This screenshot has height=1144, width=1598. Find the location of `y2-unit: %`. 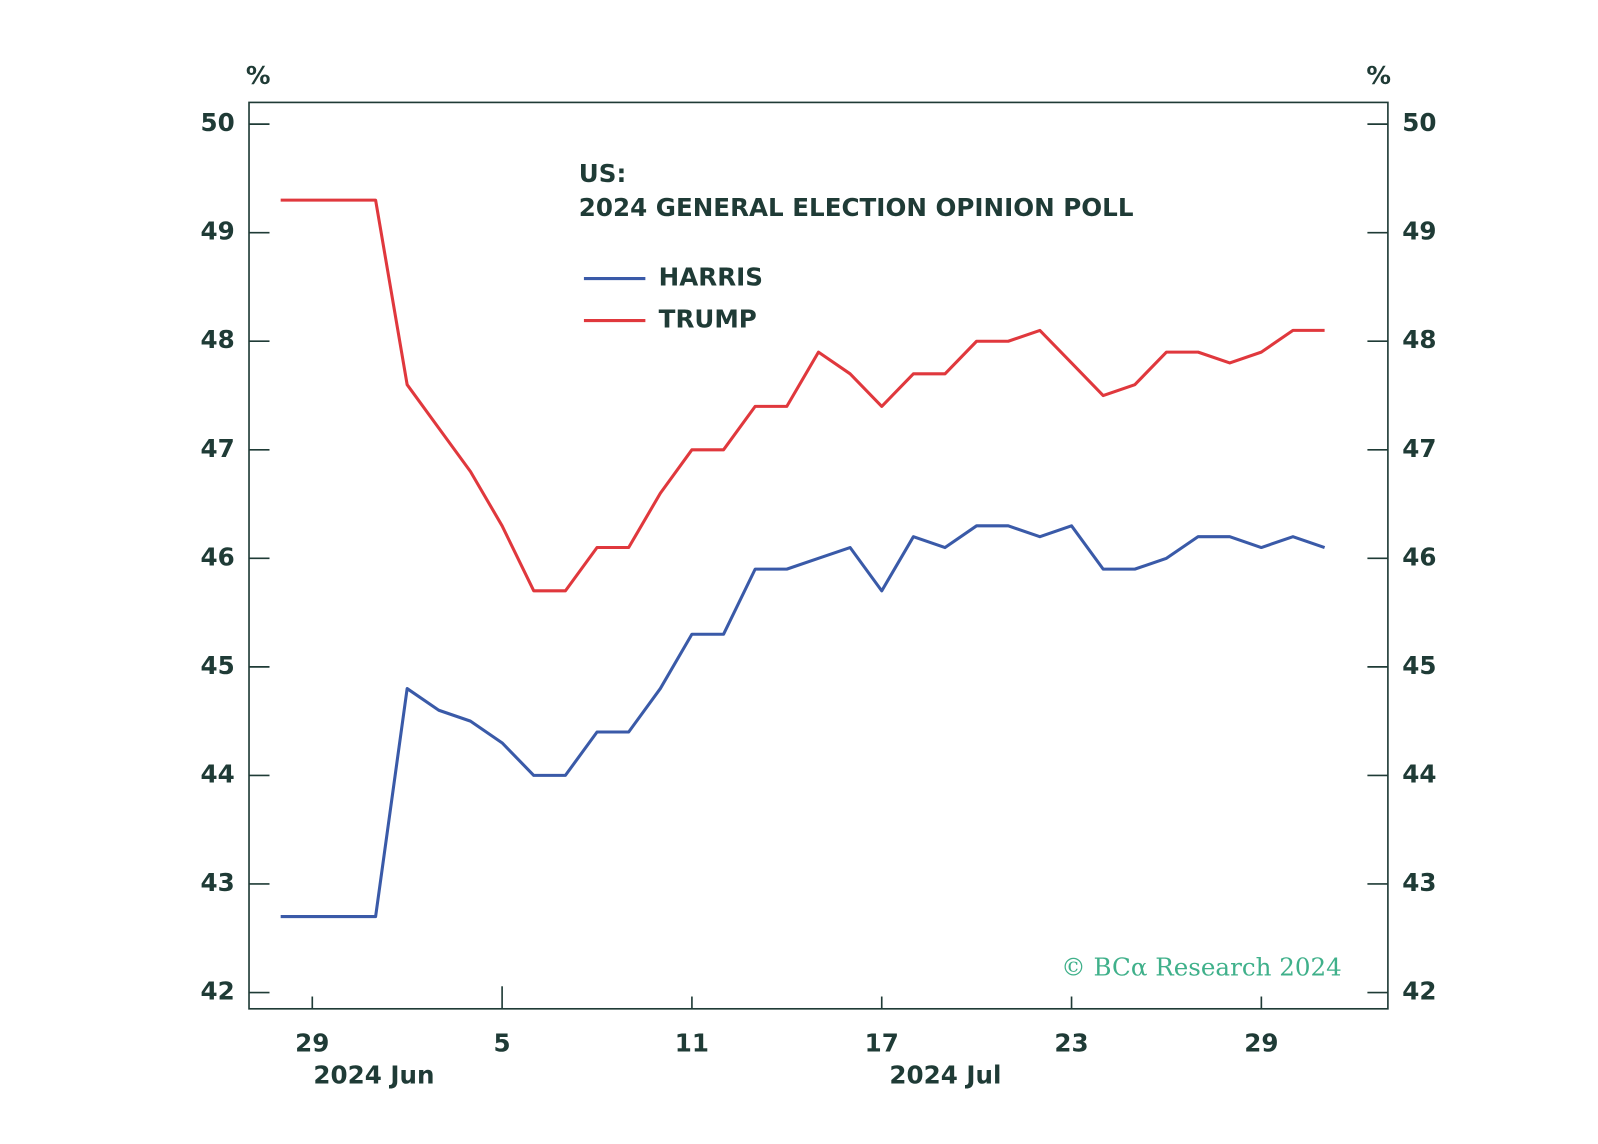

y2-unit: % is located at coordinates (1378, 75).